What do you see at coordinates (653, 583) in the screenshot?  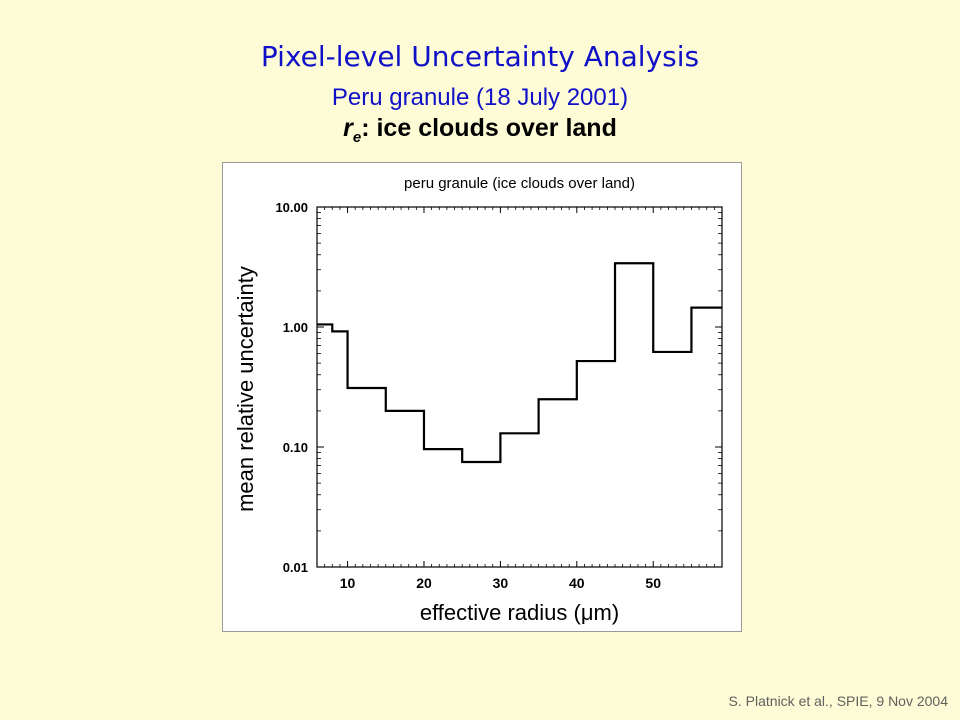 I see `x-tick-label: 50` at bounding box center [653, 583].